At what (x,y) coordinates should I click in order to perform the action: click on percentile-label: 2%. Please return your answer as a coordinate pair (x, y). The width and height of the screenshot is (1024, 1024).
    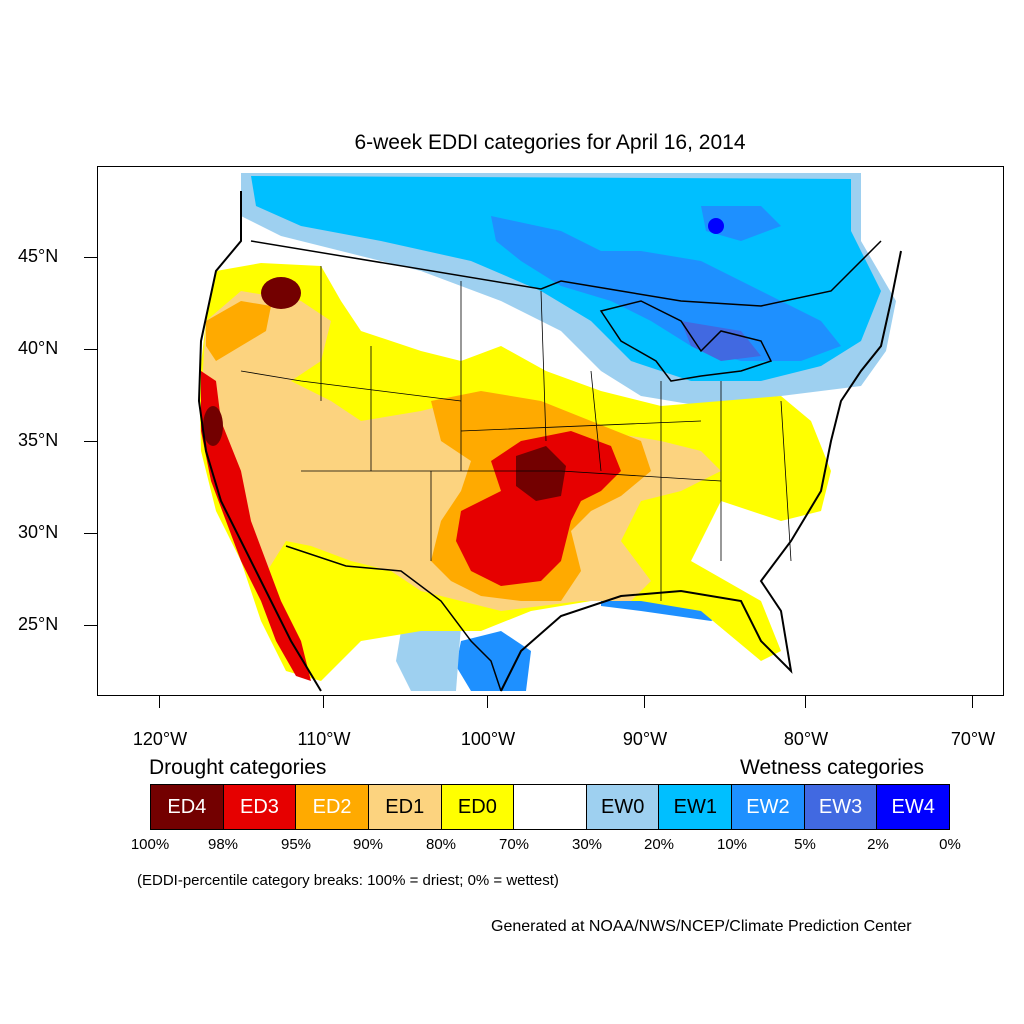
    Looking at the image, I should click on (878, 844).